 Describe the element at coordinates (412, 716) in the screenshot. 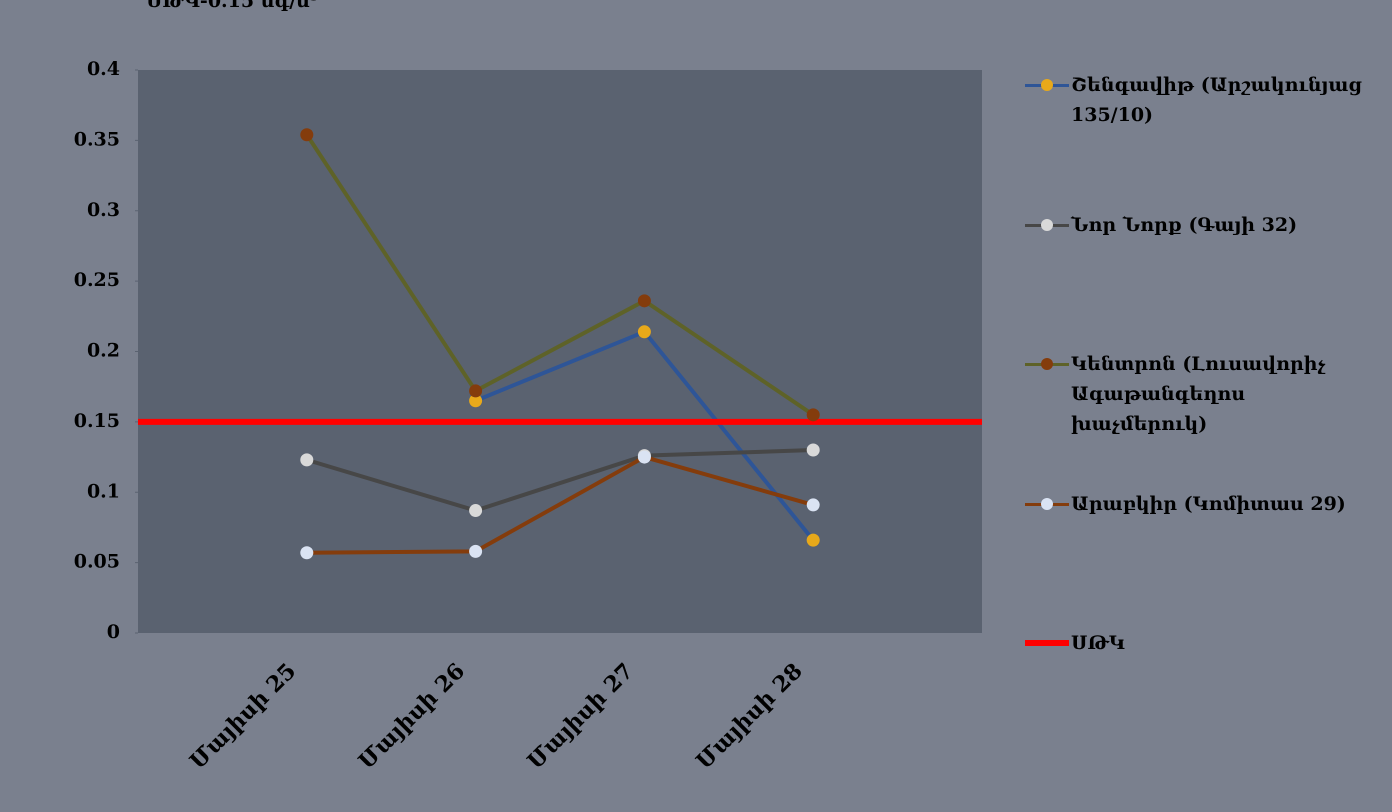

I see `x-tick-label: Մայիսի 26` at that location.